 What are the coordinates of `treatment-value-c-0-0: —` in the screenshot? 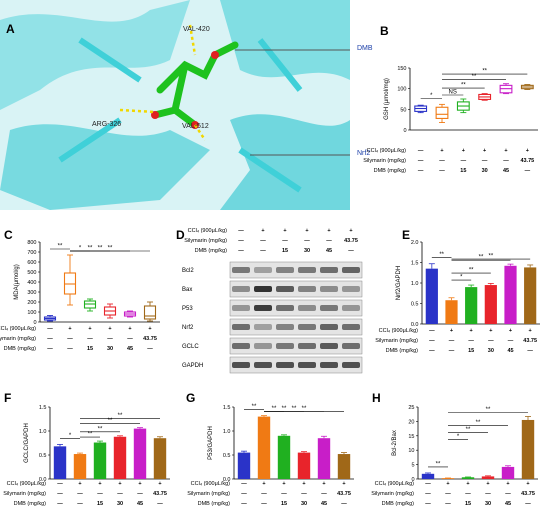 It's located at (50, 329).